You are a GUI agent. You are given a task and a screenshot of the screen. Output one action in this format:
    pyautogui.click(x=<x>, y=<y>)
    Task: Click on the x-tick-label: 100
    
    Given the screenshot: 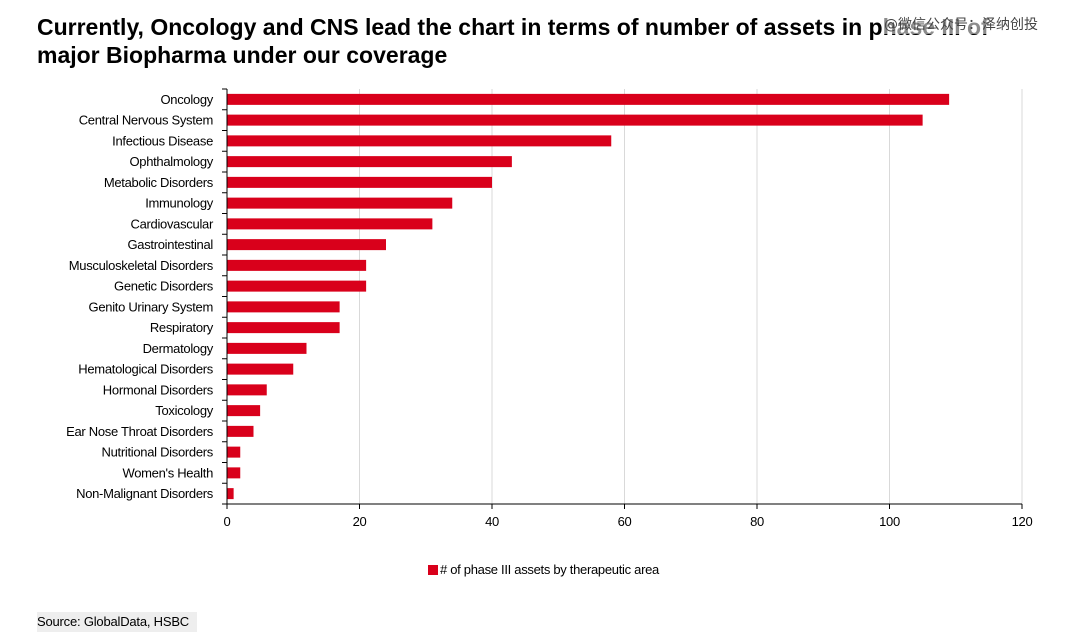 What is the action you would take?
    pyautogui.click(x=889, y=521)
    